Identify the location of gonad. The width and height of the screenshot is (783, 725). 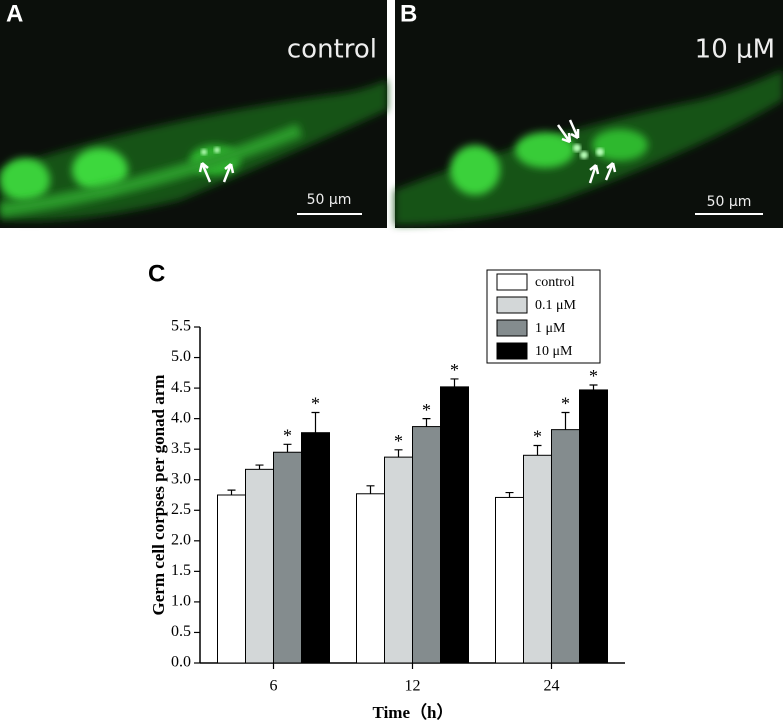
(151, 170).